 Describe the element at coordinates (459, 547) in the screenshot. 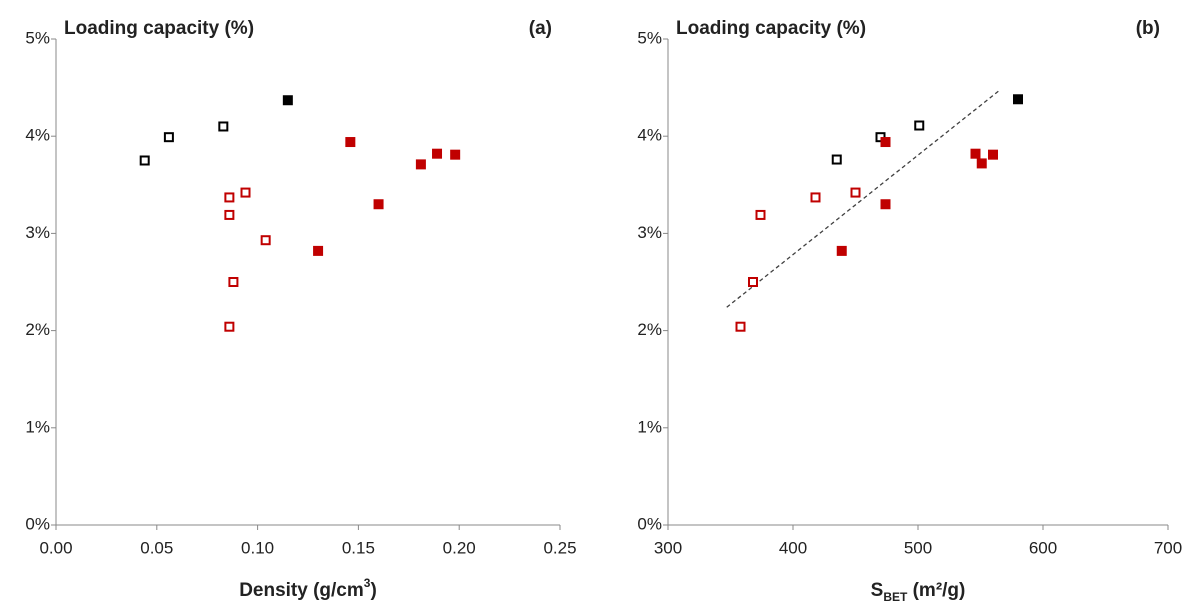

I see `x-tick-label: 0.20` at that location.